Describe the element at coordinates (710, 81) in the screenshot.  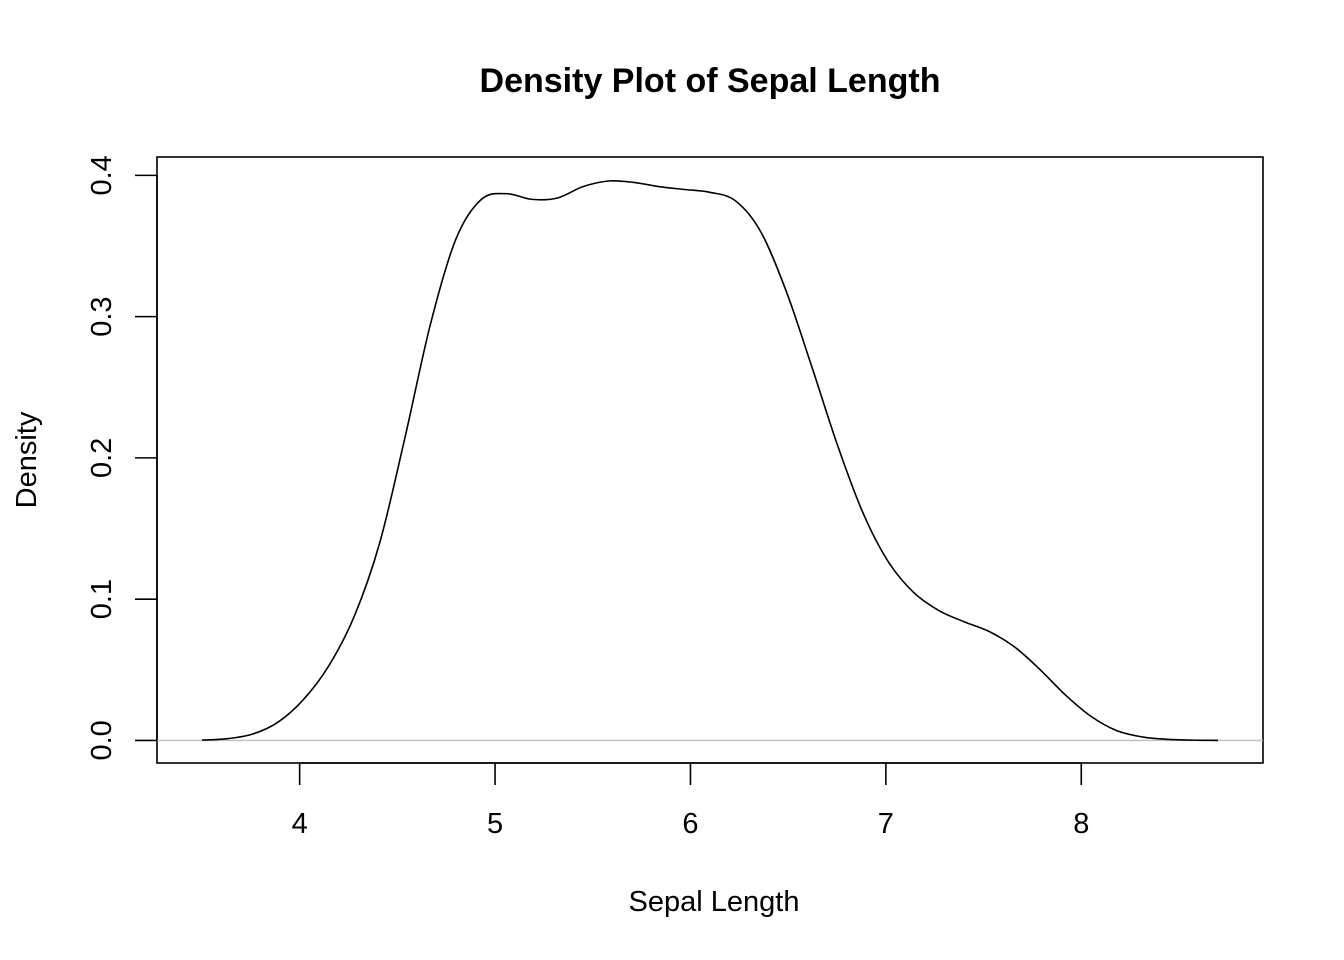
I see `chart-title: Density Plot of Sepal Length` at that location.